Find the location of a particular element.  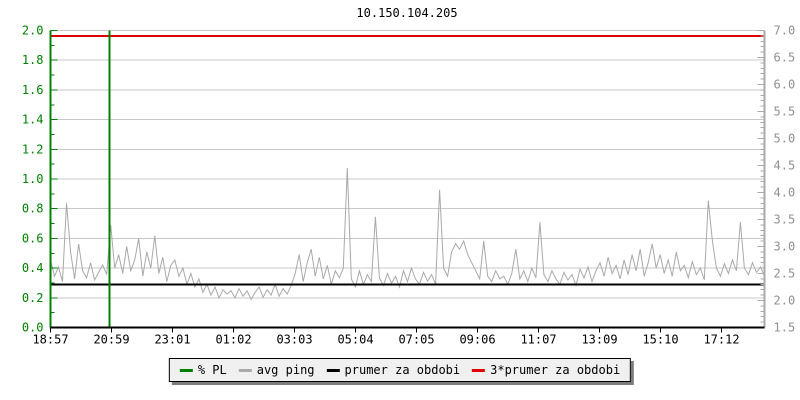

legend-item-avg-ping: avg ping is located at coordinates (276, 370).